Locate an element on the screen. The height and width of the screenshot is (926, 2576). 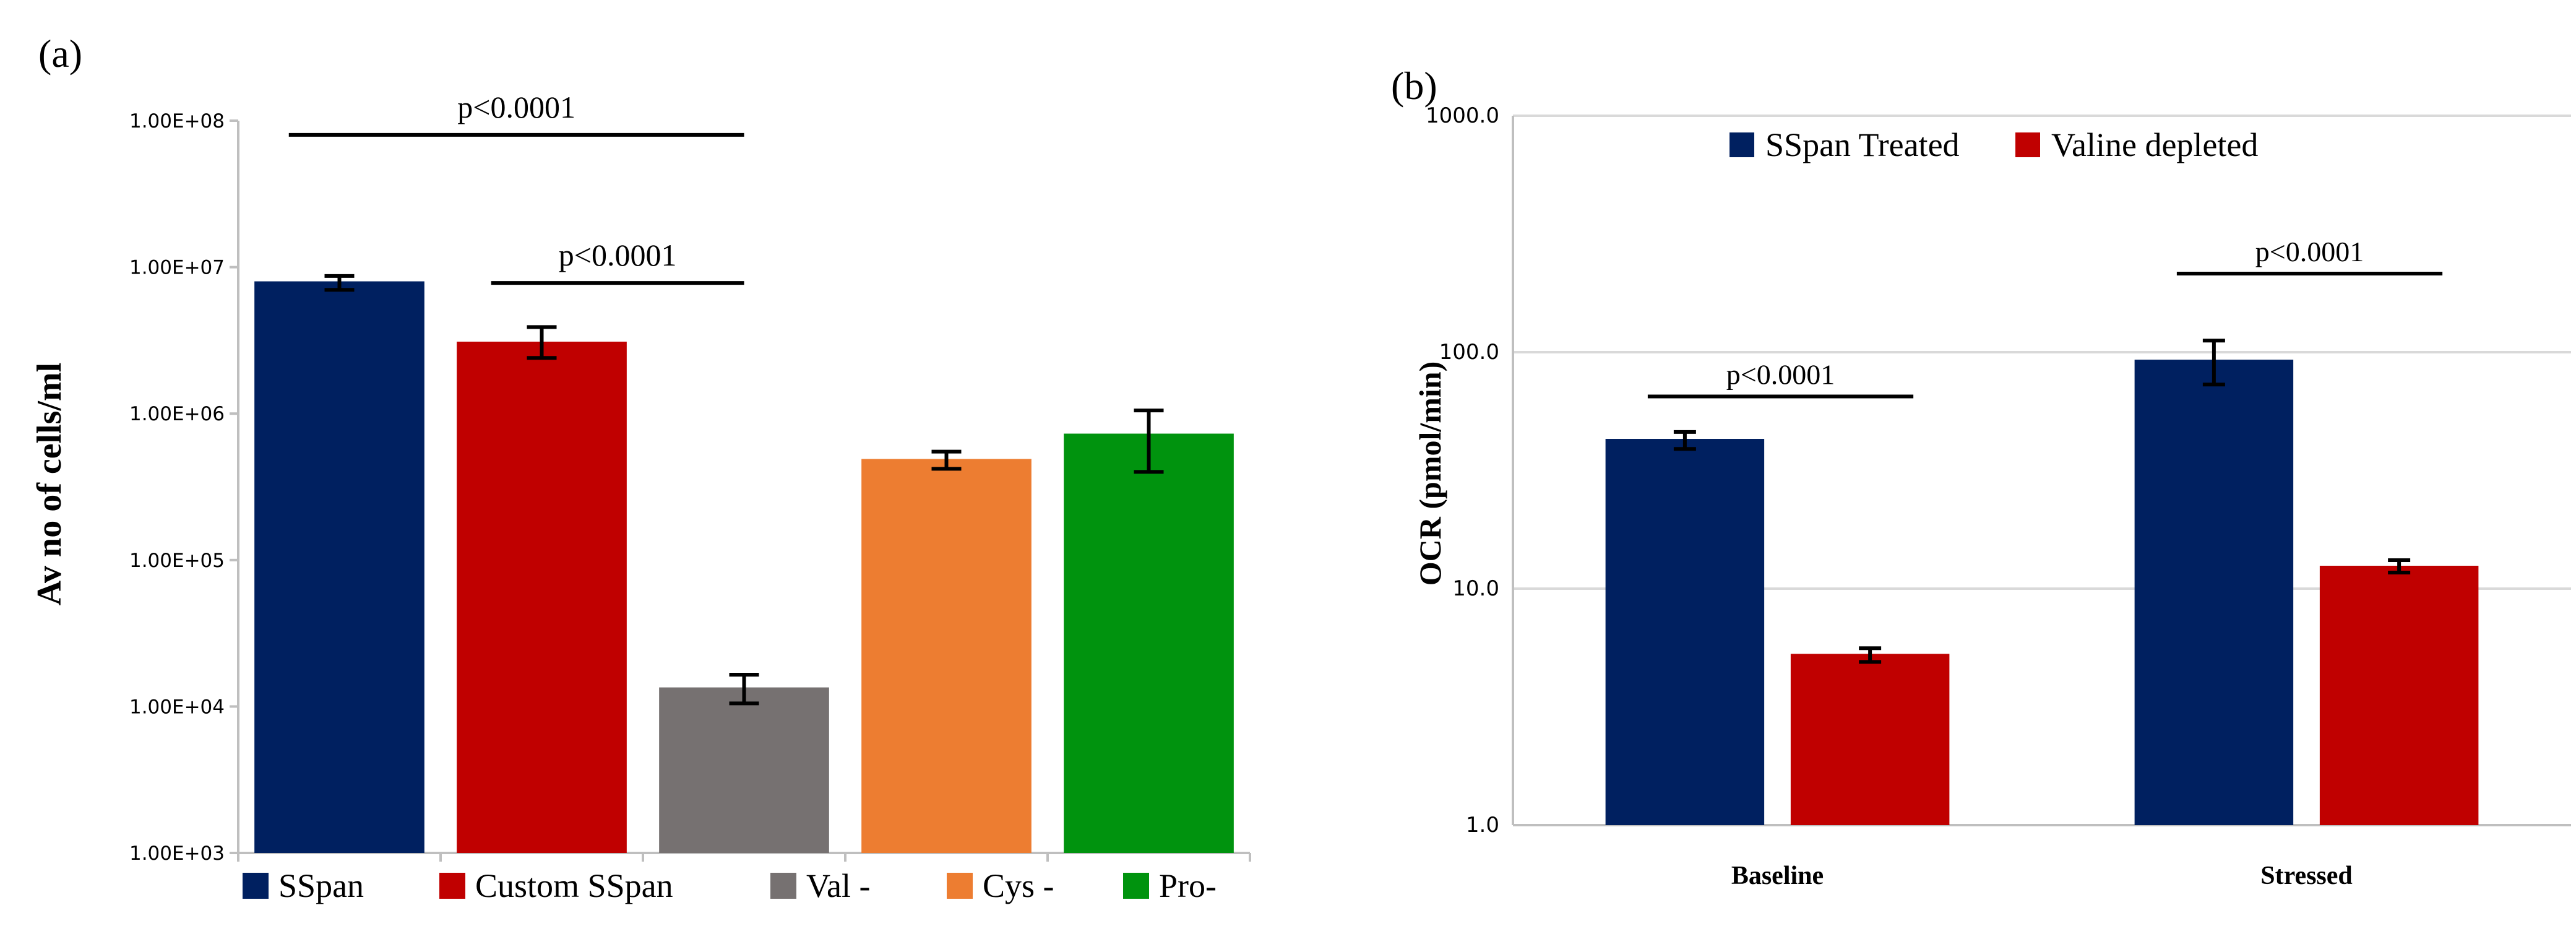
bar-sspan-treated-stressed is located at coordinates (2214, 592).